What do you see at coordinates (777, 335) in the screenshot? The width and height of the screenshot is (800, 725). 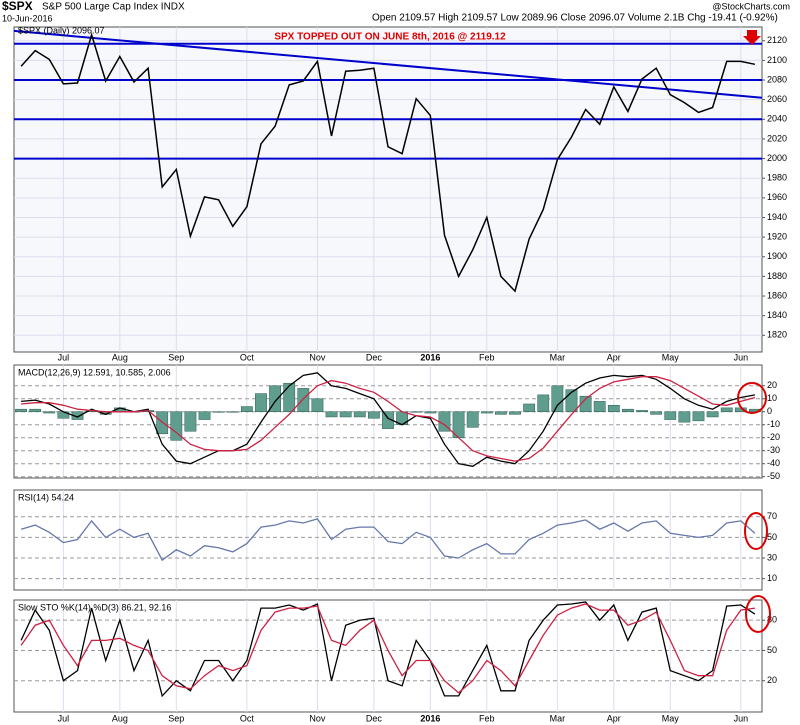 I see `y-tick-label: 1820` at bounding box center [777, 335].